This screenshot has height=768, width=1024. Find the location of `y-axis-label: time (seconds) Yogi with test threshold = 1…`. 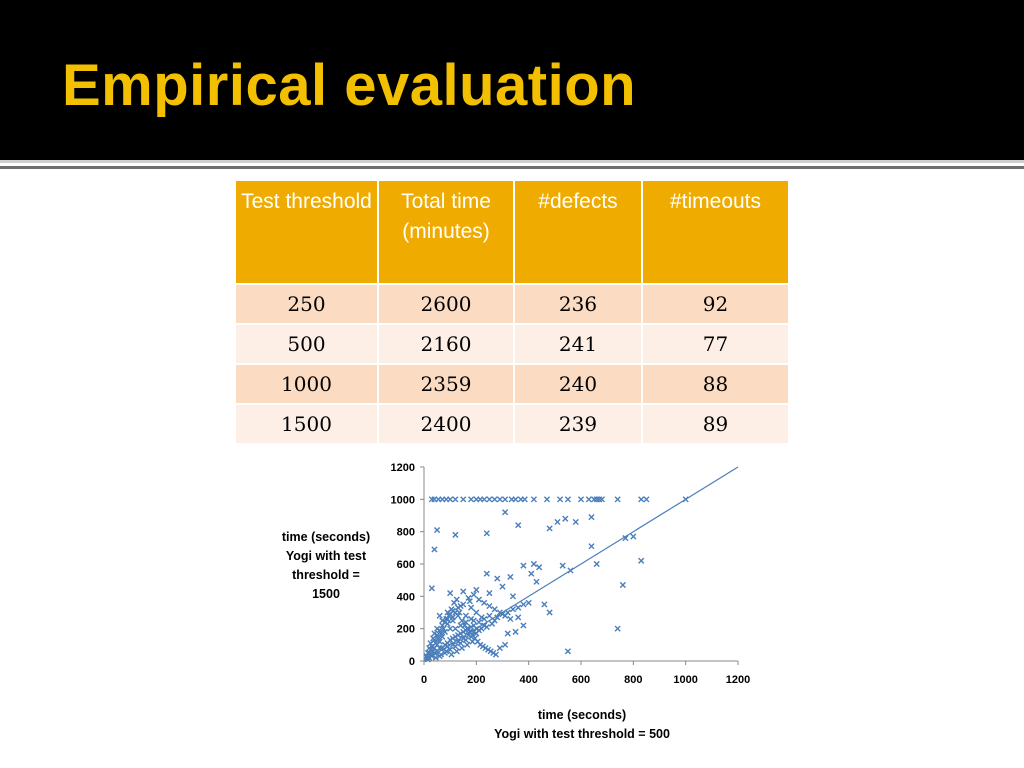

y-axis-label: time (seconds) Yogi with test threshold = 1… is located at coordinates (326, 565).